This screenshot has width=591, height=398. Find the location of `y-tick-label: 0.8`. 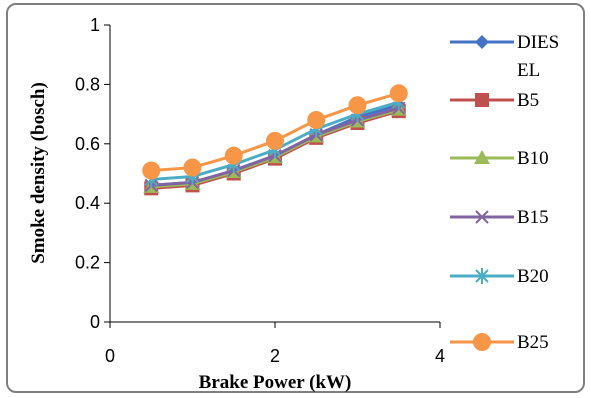

y-tick-label: 0.8 is located at coordinates (87, 84).